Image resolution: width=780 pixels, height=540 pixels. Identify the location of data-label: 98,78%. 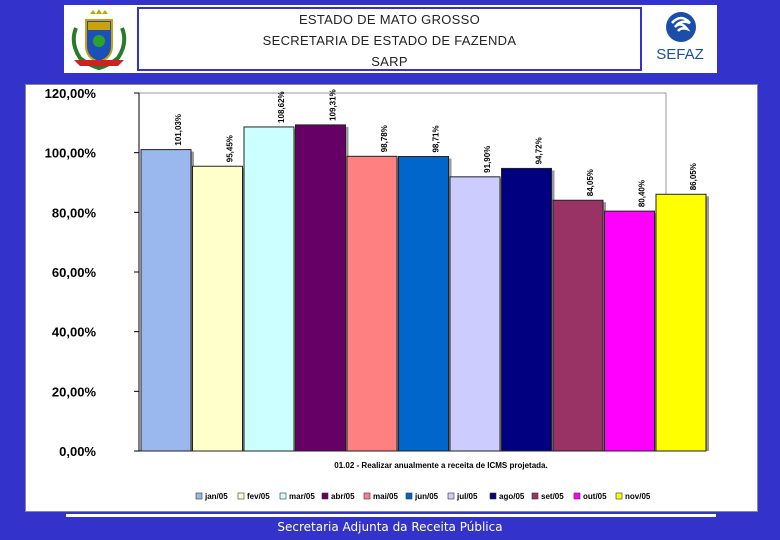
(384, 138).